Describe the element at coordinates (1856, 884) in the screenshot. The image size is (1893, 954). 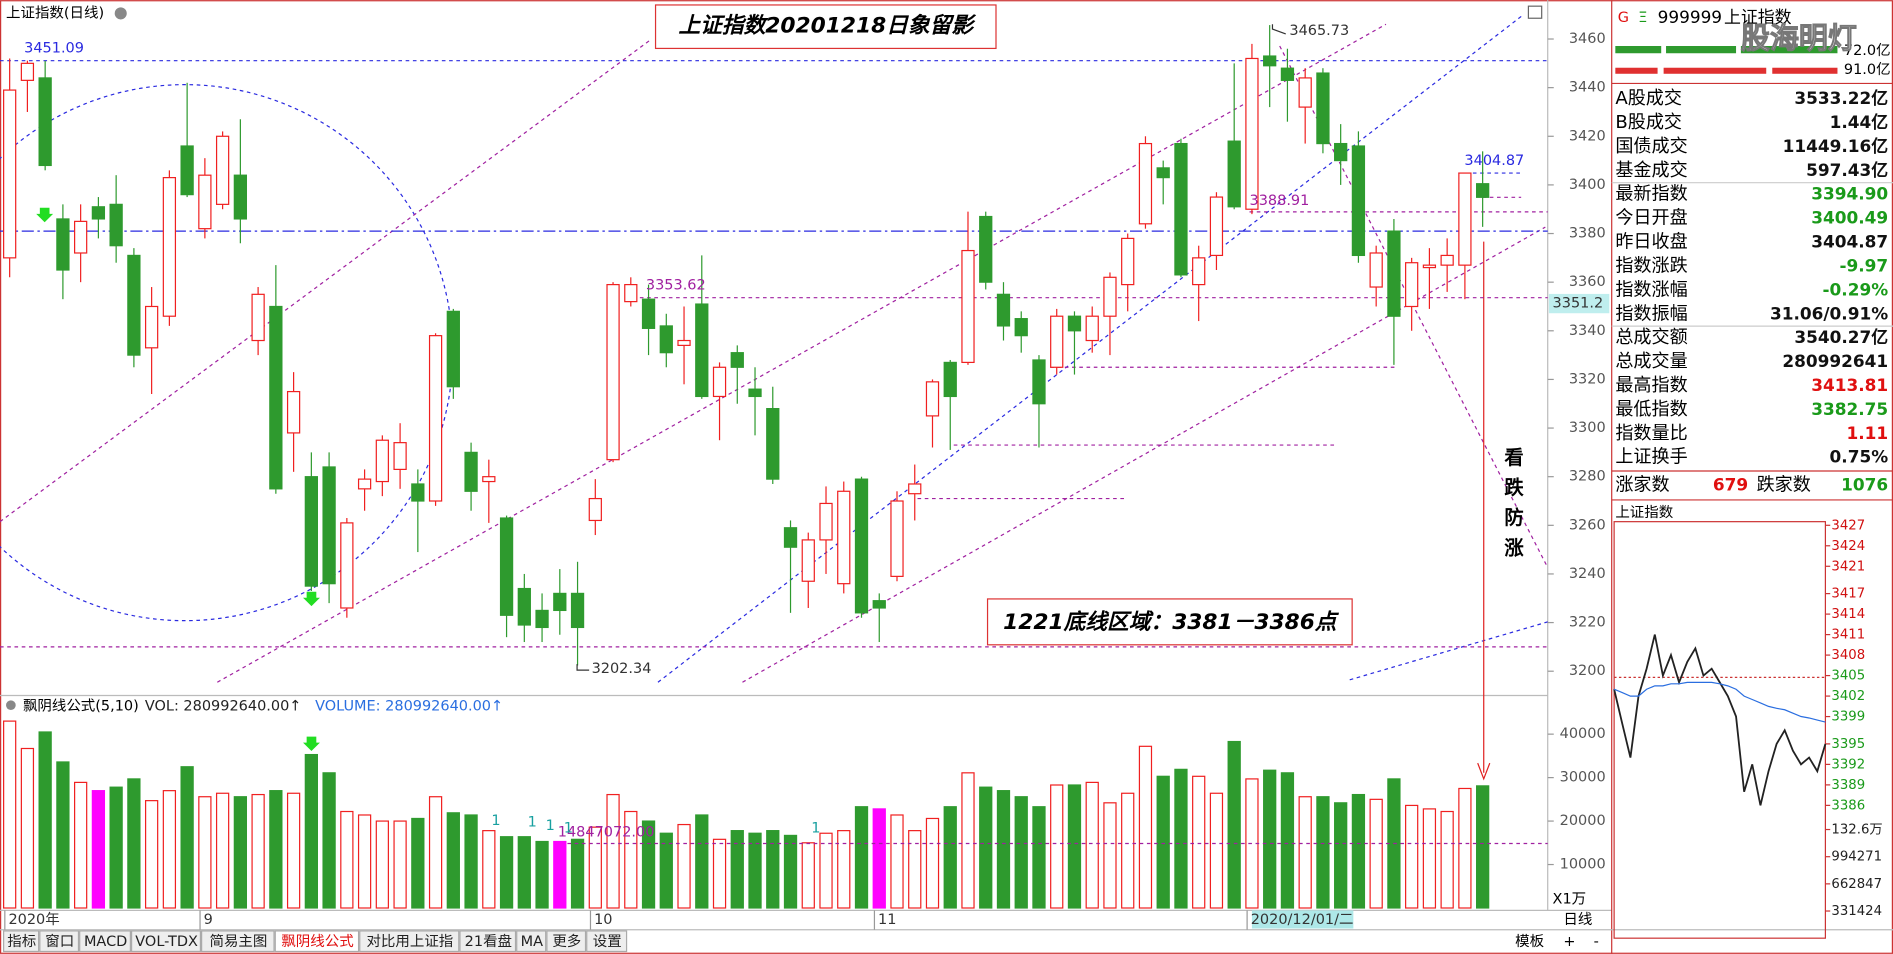
I see `y2-tick-label: 662847` at that location.